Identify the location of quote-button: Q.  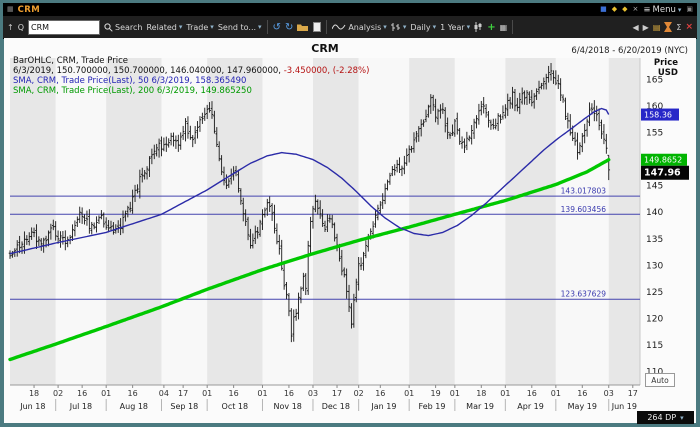
(20, 27).